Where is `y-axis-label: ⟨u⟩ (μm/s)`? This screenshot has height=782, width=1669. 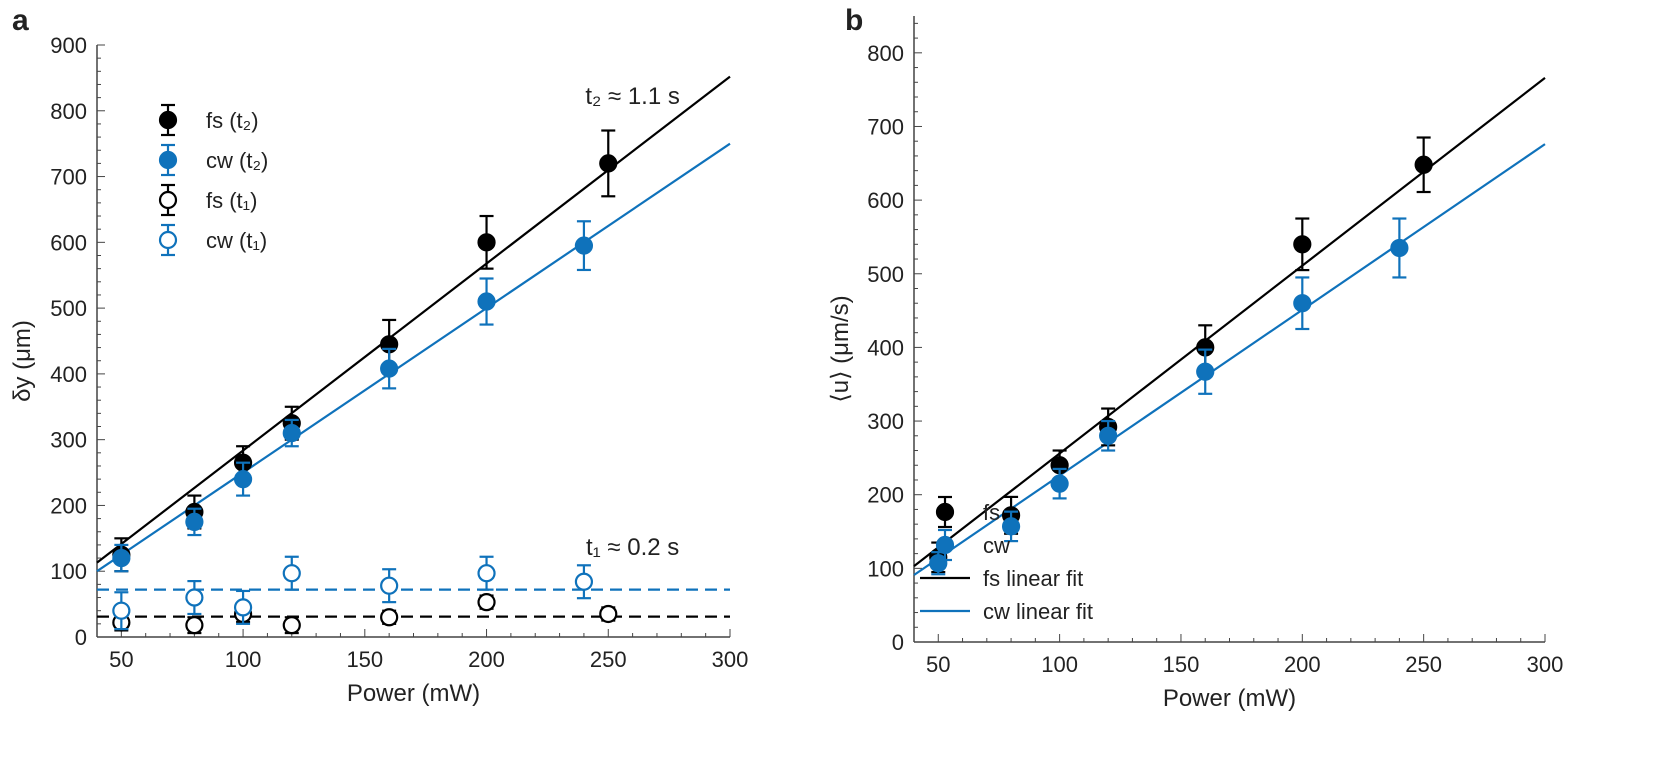
y-axis-label: ⟨u⟩ (μm/s) is located at coordinates (840, 348).